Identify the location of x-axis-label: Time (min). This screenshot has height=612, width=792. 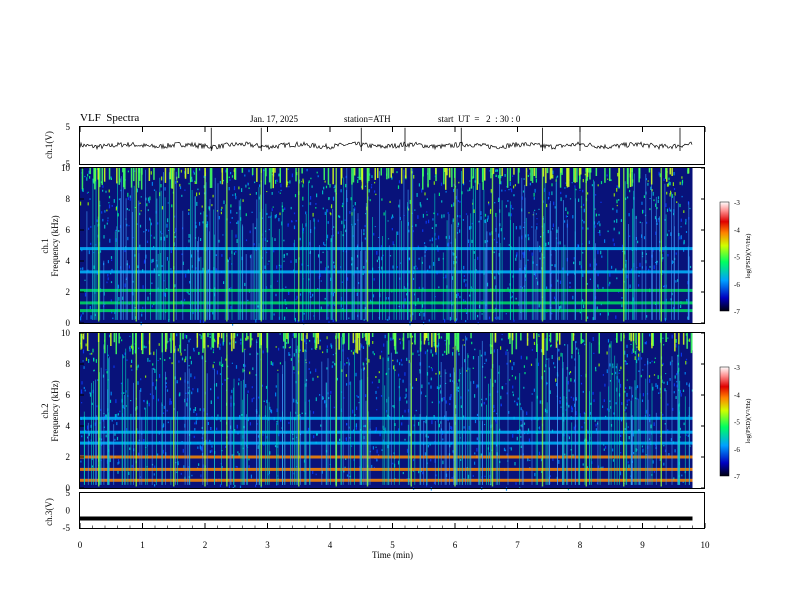
(392, 555).